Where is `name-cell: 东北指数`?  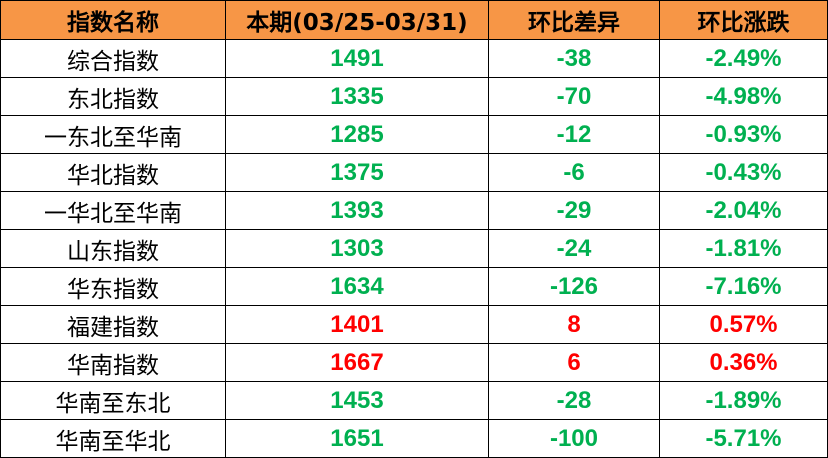 name-cell: 东北指数 is located at coordinates (113, 96).